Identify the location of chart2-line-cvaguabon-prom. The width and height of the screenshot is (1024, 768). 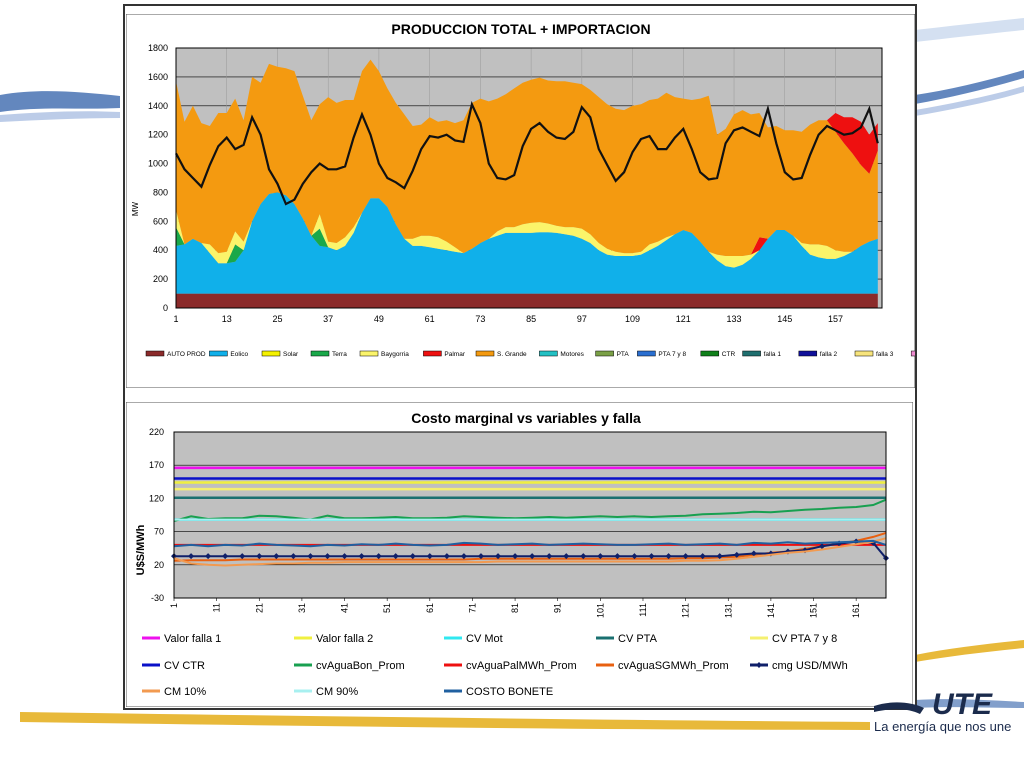
(530, 510).